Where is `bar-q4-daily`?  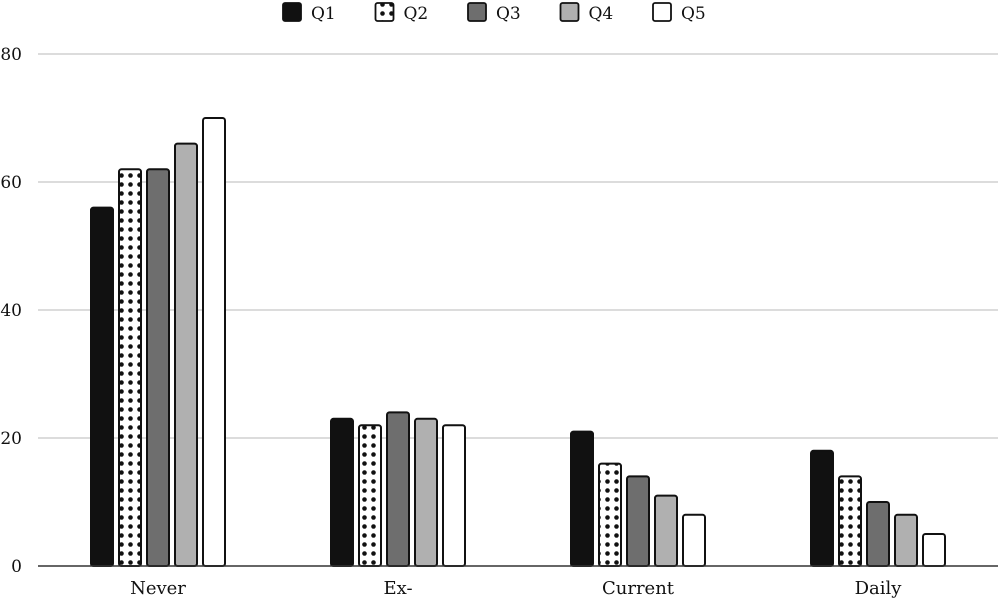 bar-q4-daily is located at coordinates (906, 540).